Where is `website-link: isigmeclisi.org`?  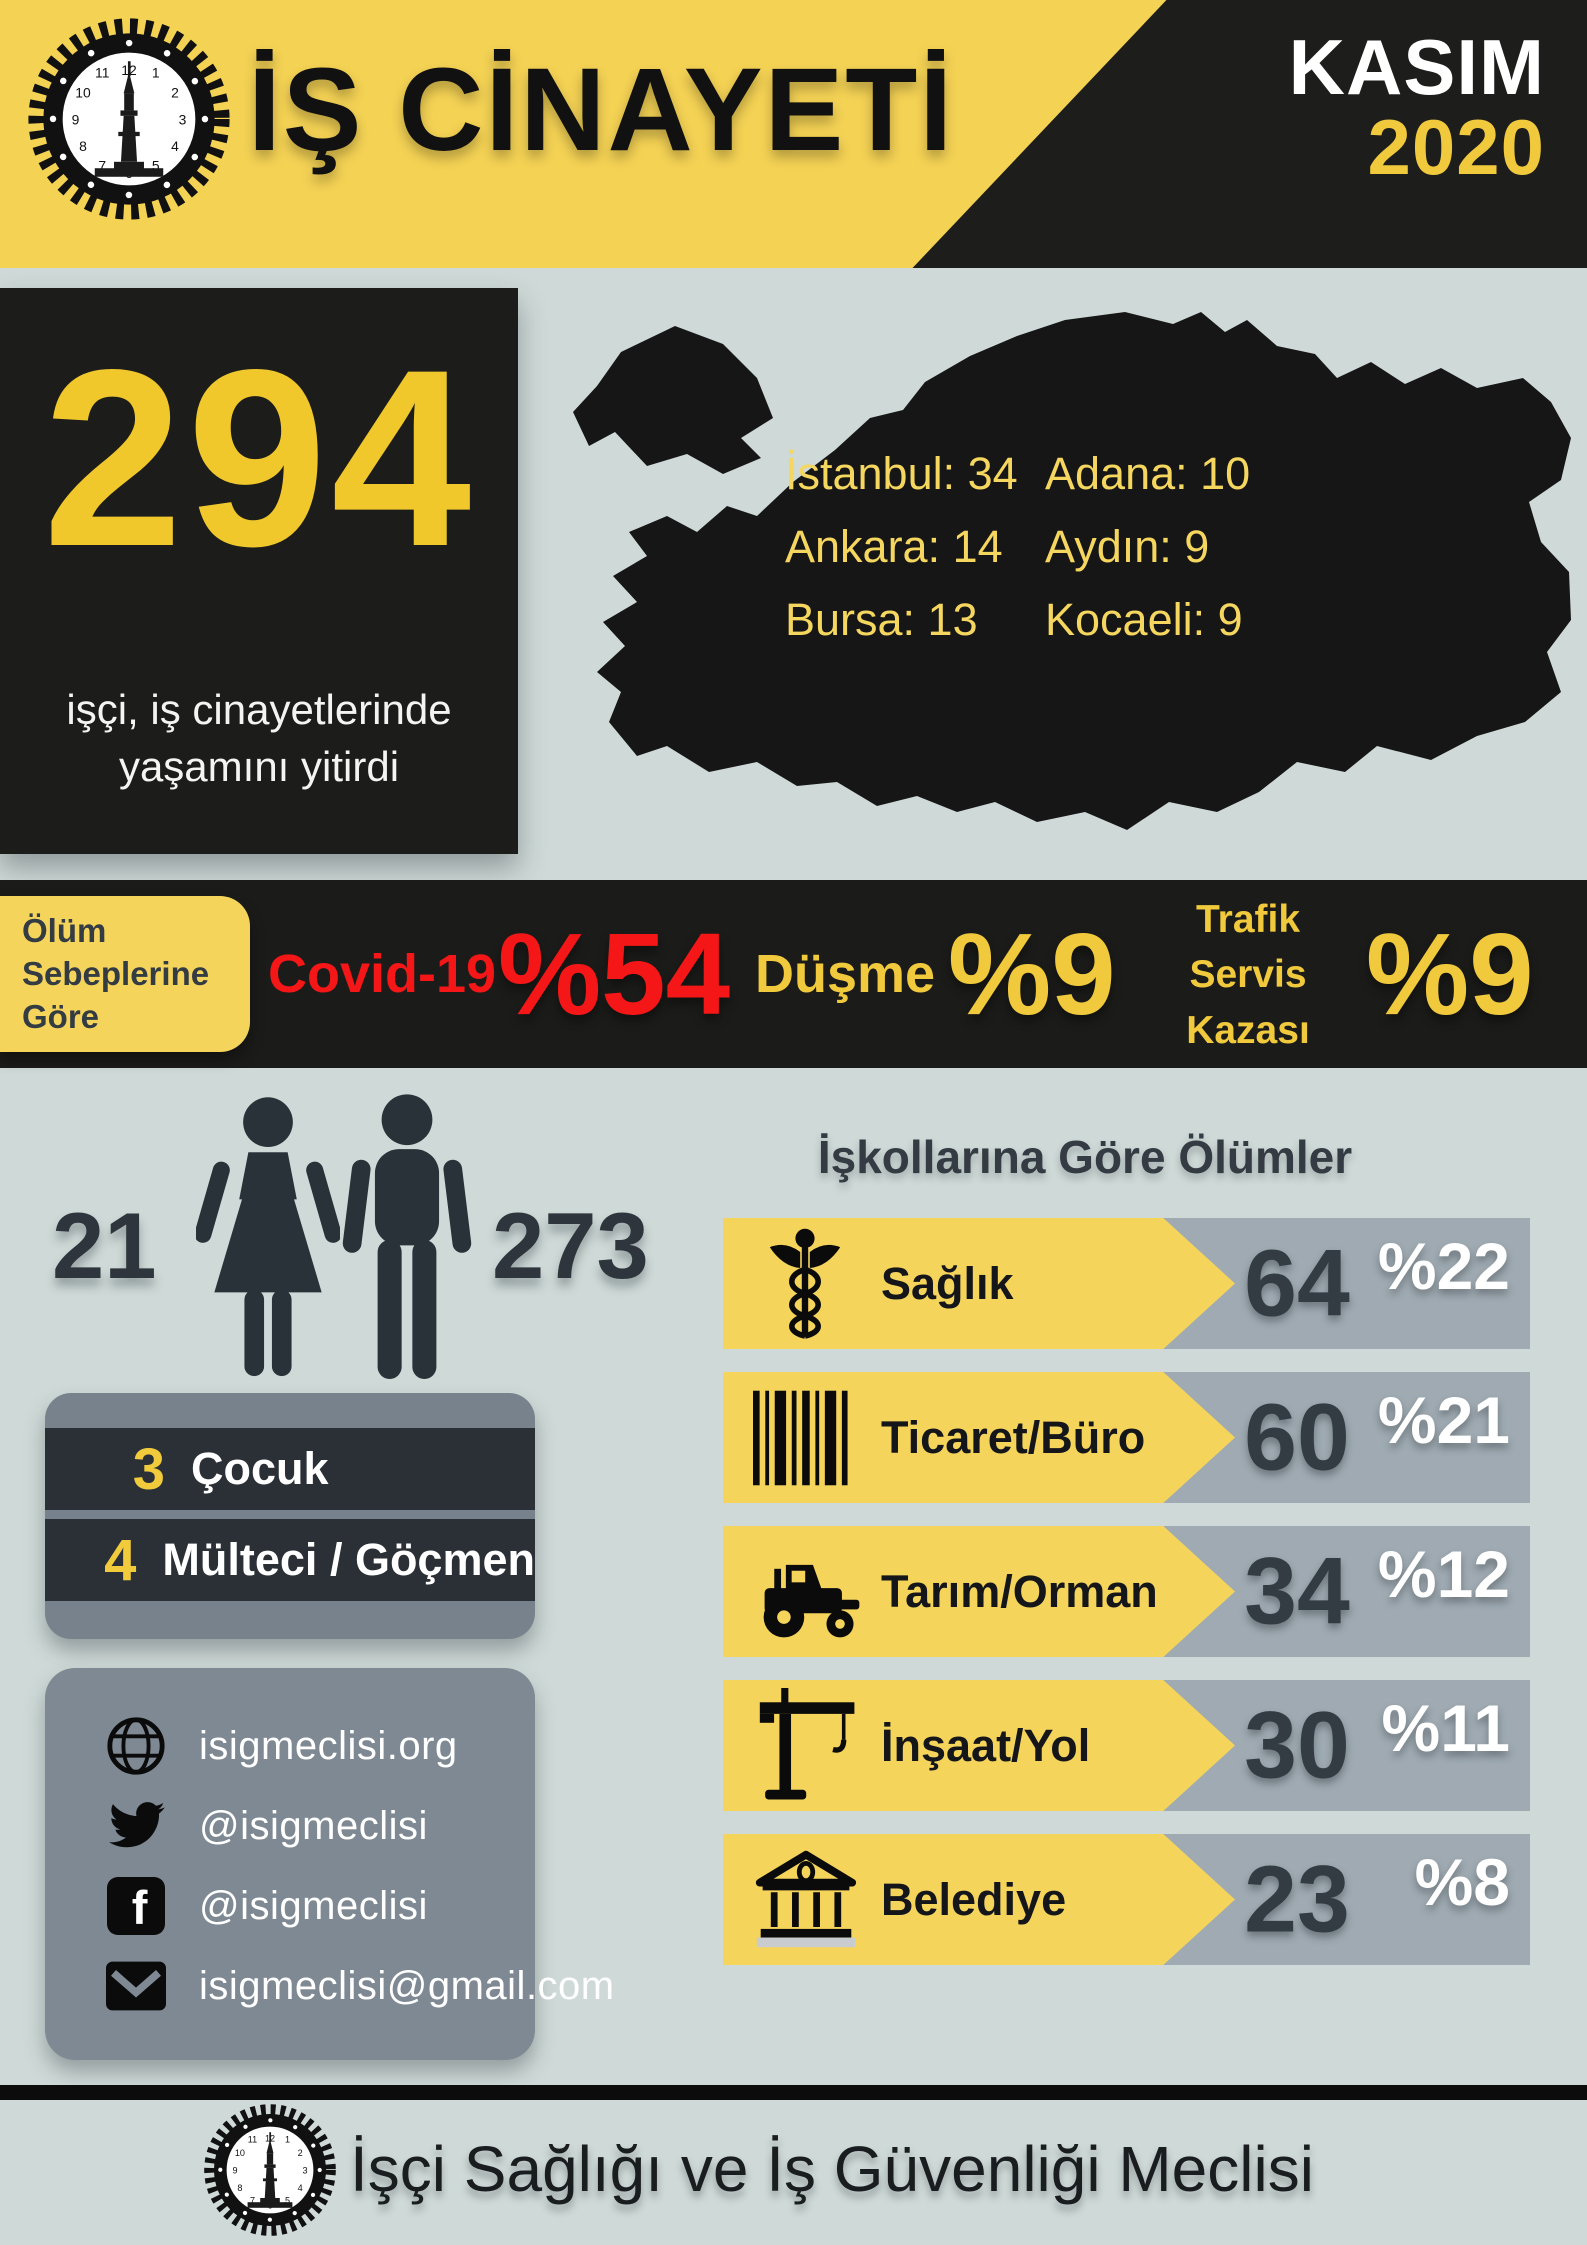 website-link: isigmeclisi.org is located at coordinates (290, 1746).